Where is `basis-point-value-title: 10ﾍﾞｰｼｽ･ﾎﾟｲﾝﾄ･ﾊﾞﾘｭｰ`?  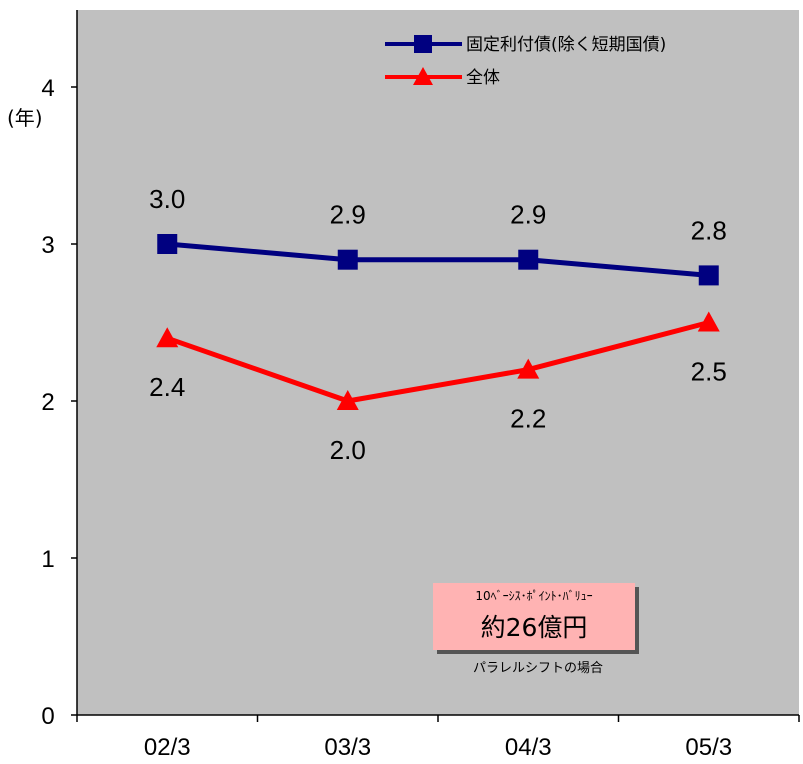
basis-point-value-title: 10ﾍﾞｰｼｽ･ﾎﾟｲﾝﾄ･ﾊﾞﾘｭｰ is located at coordinates (534, 596).